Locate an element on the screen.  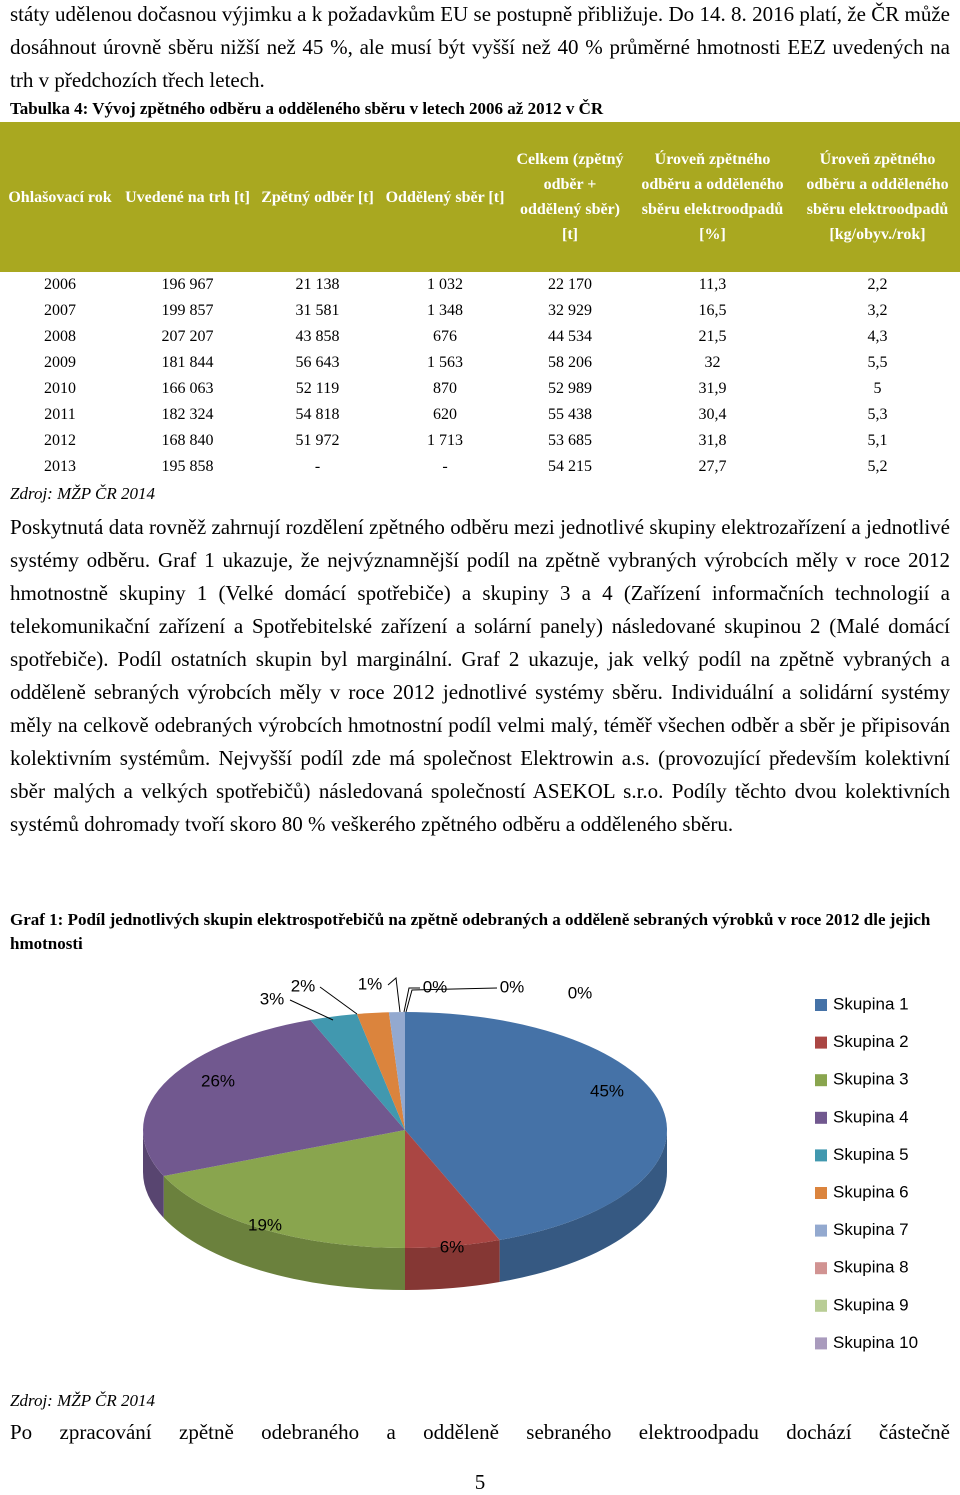
table-cell: 51 972 is located at coordinates (317, 440).